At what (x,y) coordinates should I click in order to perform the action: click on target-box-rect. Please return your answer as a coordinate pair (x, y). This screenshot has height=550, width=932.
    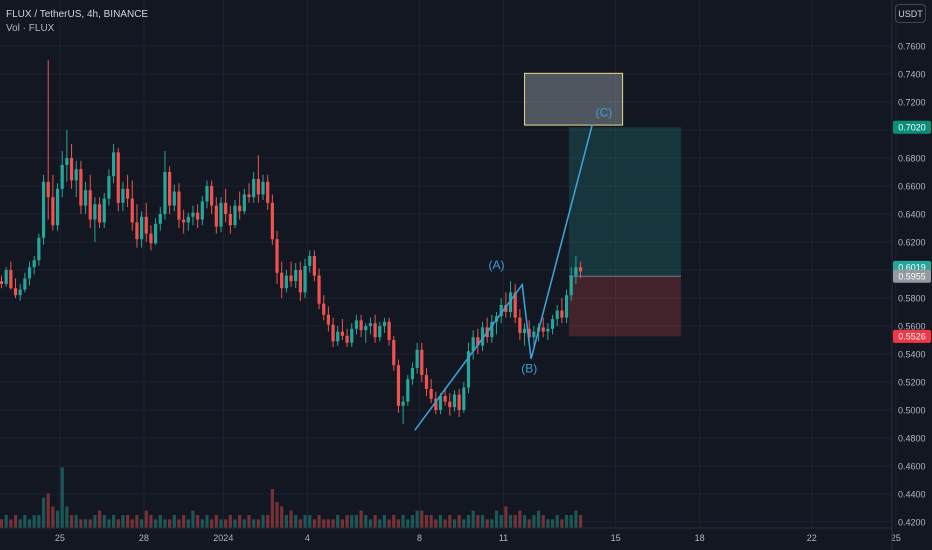
    Looking at the image, I should click on (574, 99).